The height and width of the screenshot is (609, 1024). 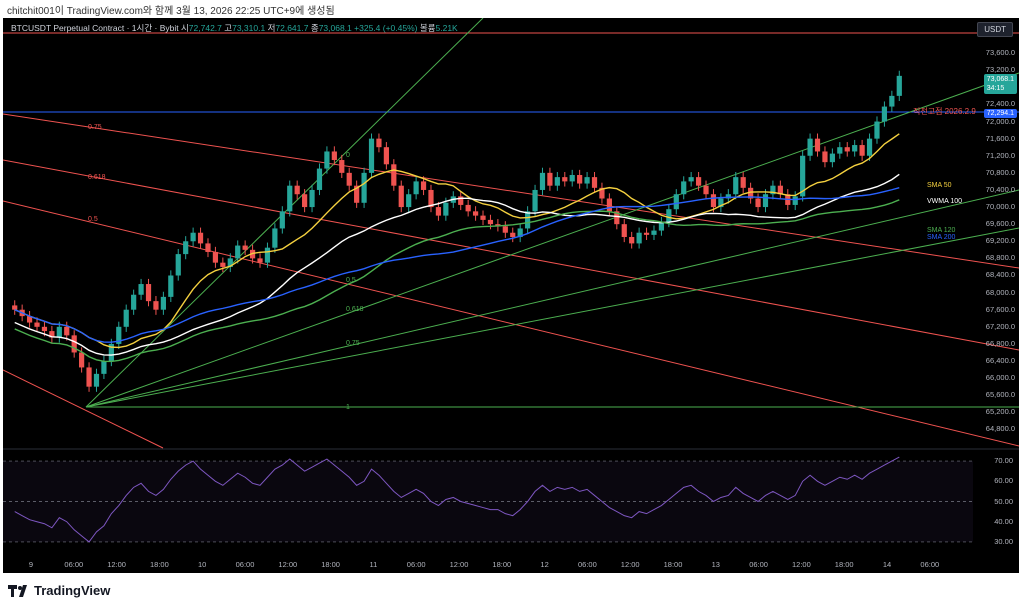 I want to click on fib-green-1: 1, so click(x=348, y=407).